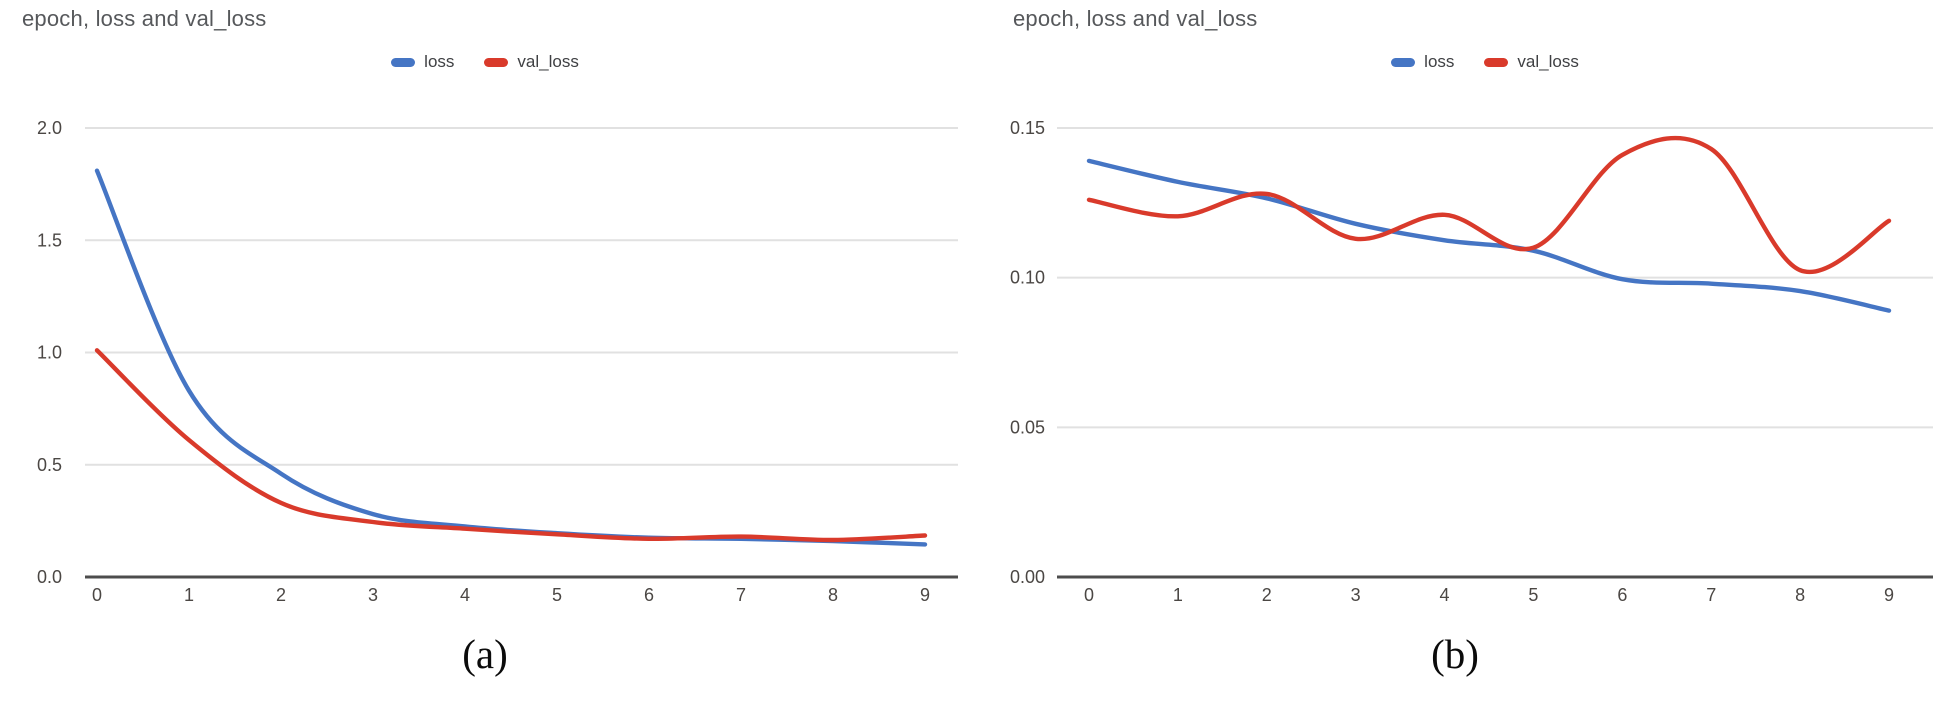 The width and height of the screenshot is (1940, 707). I want to click on caption-a: (a), so click(485, 654).